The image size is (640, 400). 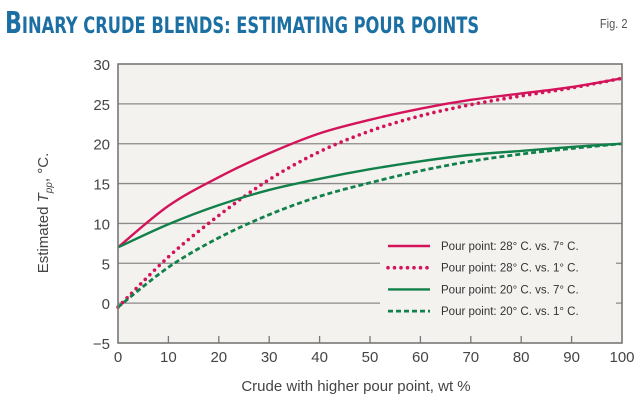 What do you see at coordinates (13, 23) in the screenshot?
I see `title-initial: B` at bounding box center [13, 23].